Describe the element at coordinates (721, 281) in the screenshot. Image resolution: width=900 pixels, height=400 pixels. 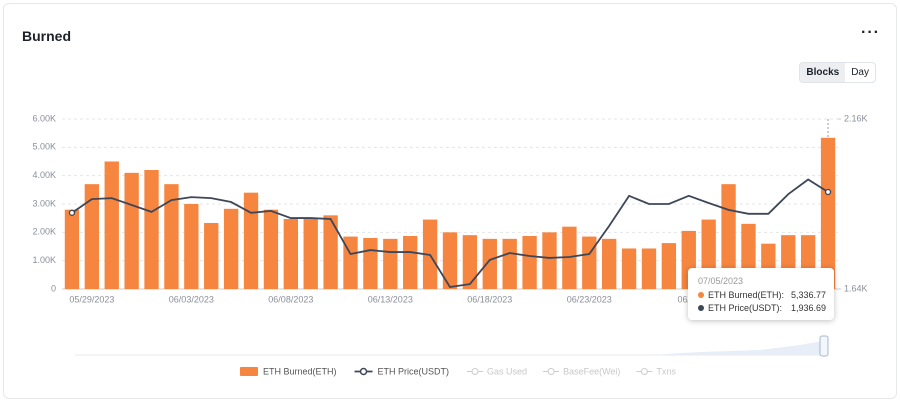
I see `tooltip-date: 07/05/2023` at that location.